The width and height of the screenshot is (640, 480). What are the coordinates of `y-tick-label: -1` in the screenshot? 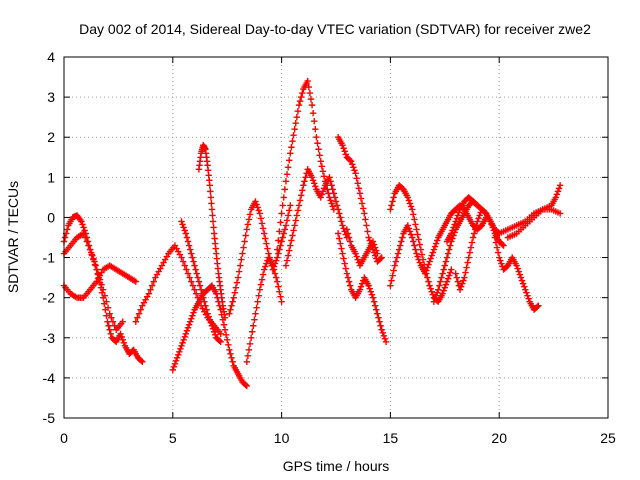 It's located at (49, 258).